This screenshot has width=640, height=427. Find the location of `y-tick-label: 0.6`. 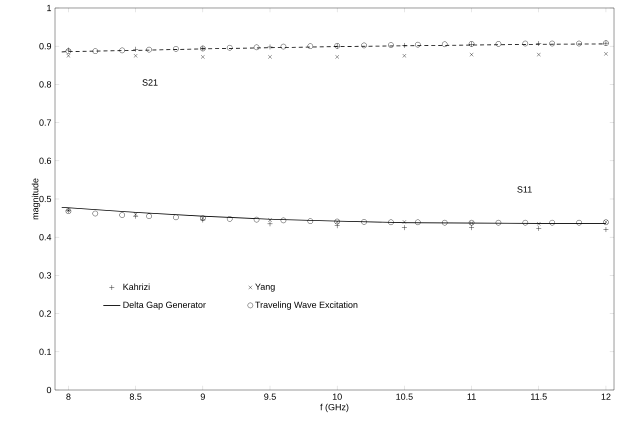

y-tick-label: 0.6 is located at coordinates (45, 161).